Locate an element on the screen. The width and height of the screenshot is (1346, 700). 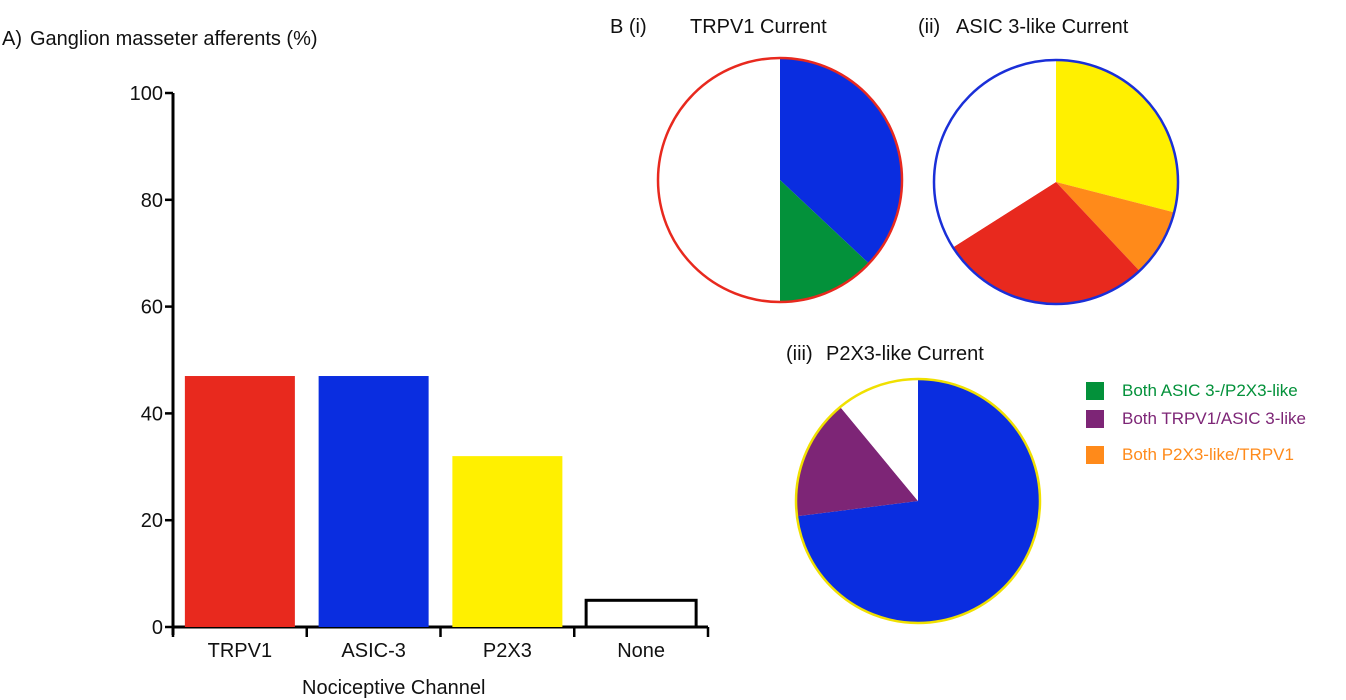
legend-item: Both ASIC 3-/P2X3-like is located at coordinates (1192, 391).